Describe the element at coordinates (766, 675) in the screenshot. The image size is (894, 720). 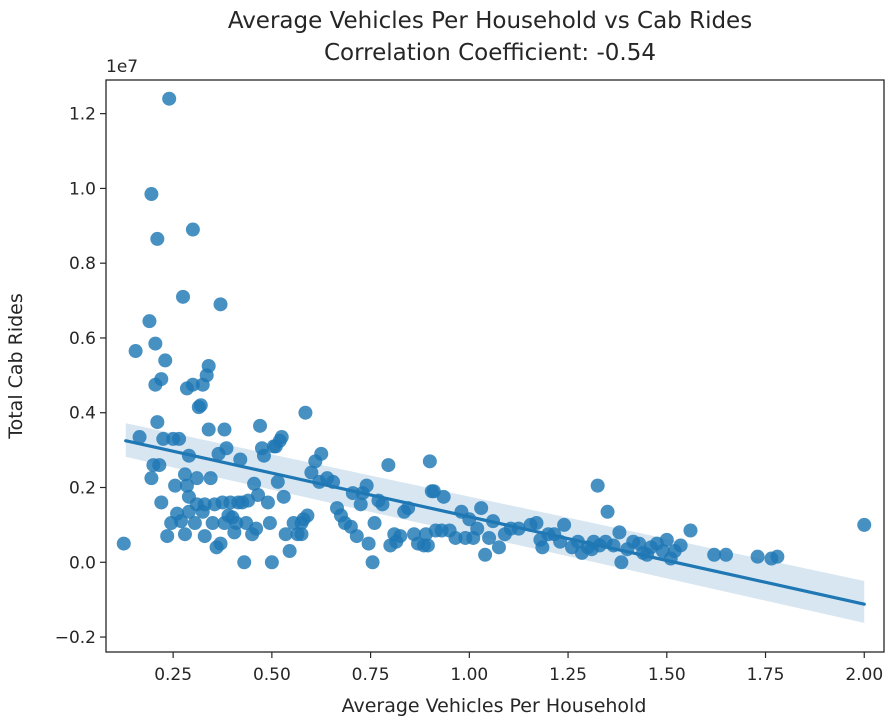
I see `x-tick-label: 1.75` at that location.